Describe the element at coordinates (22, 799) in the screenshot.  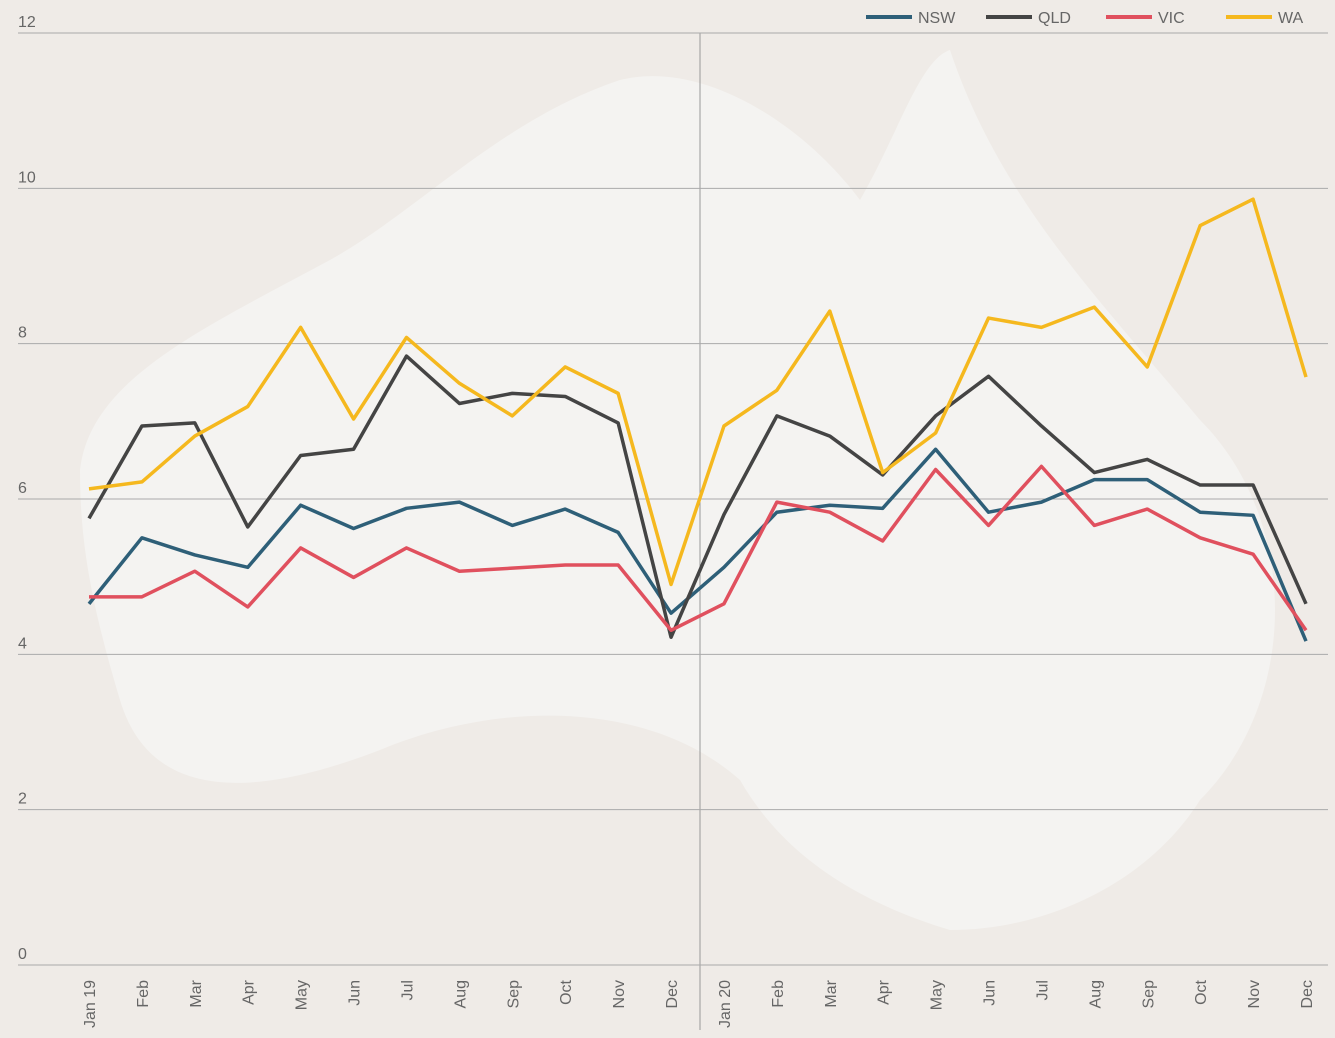
I see `y-tick-label: 2` at that location.